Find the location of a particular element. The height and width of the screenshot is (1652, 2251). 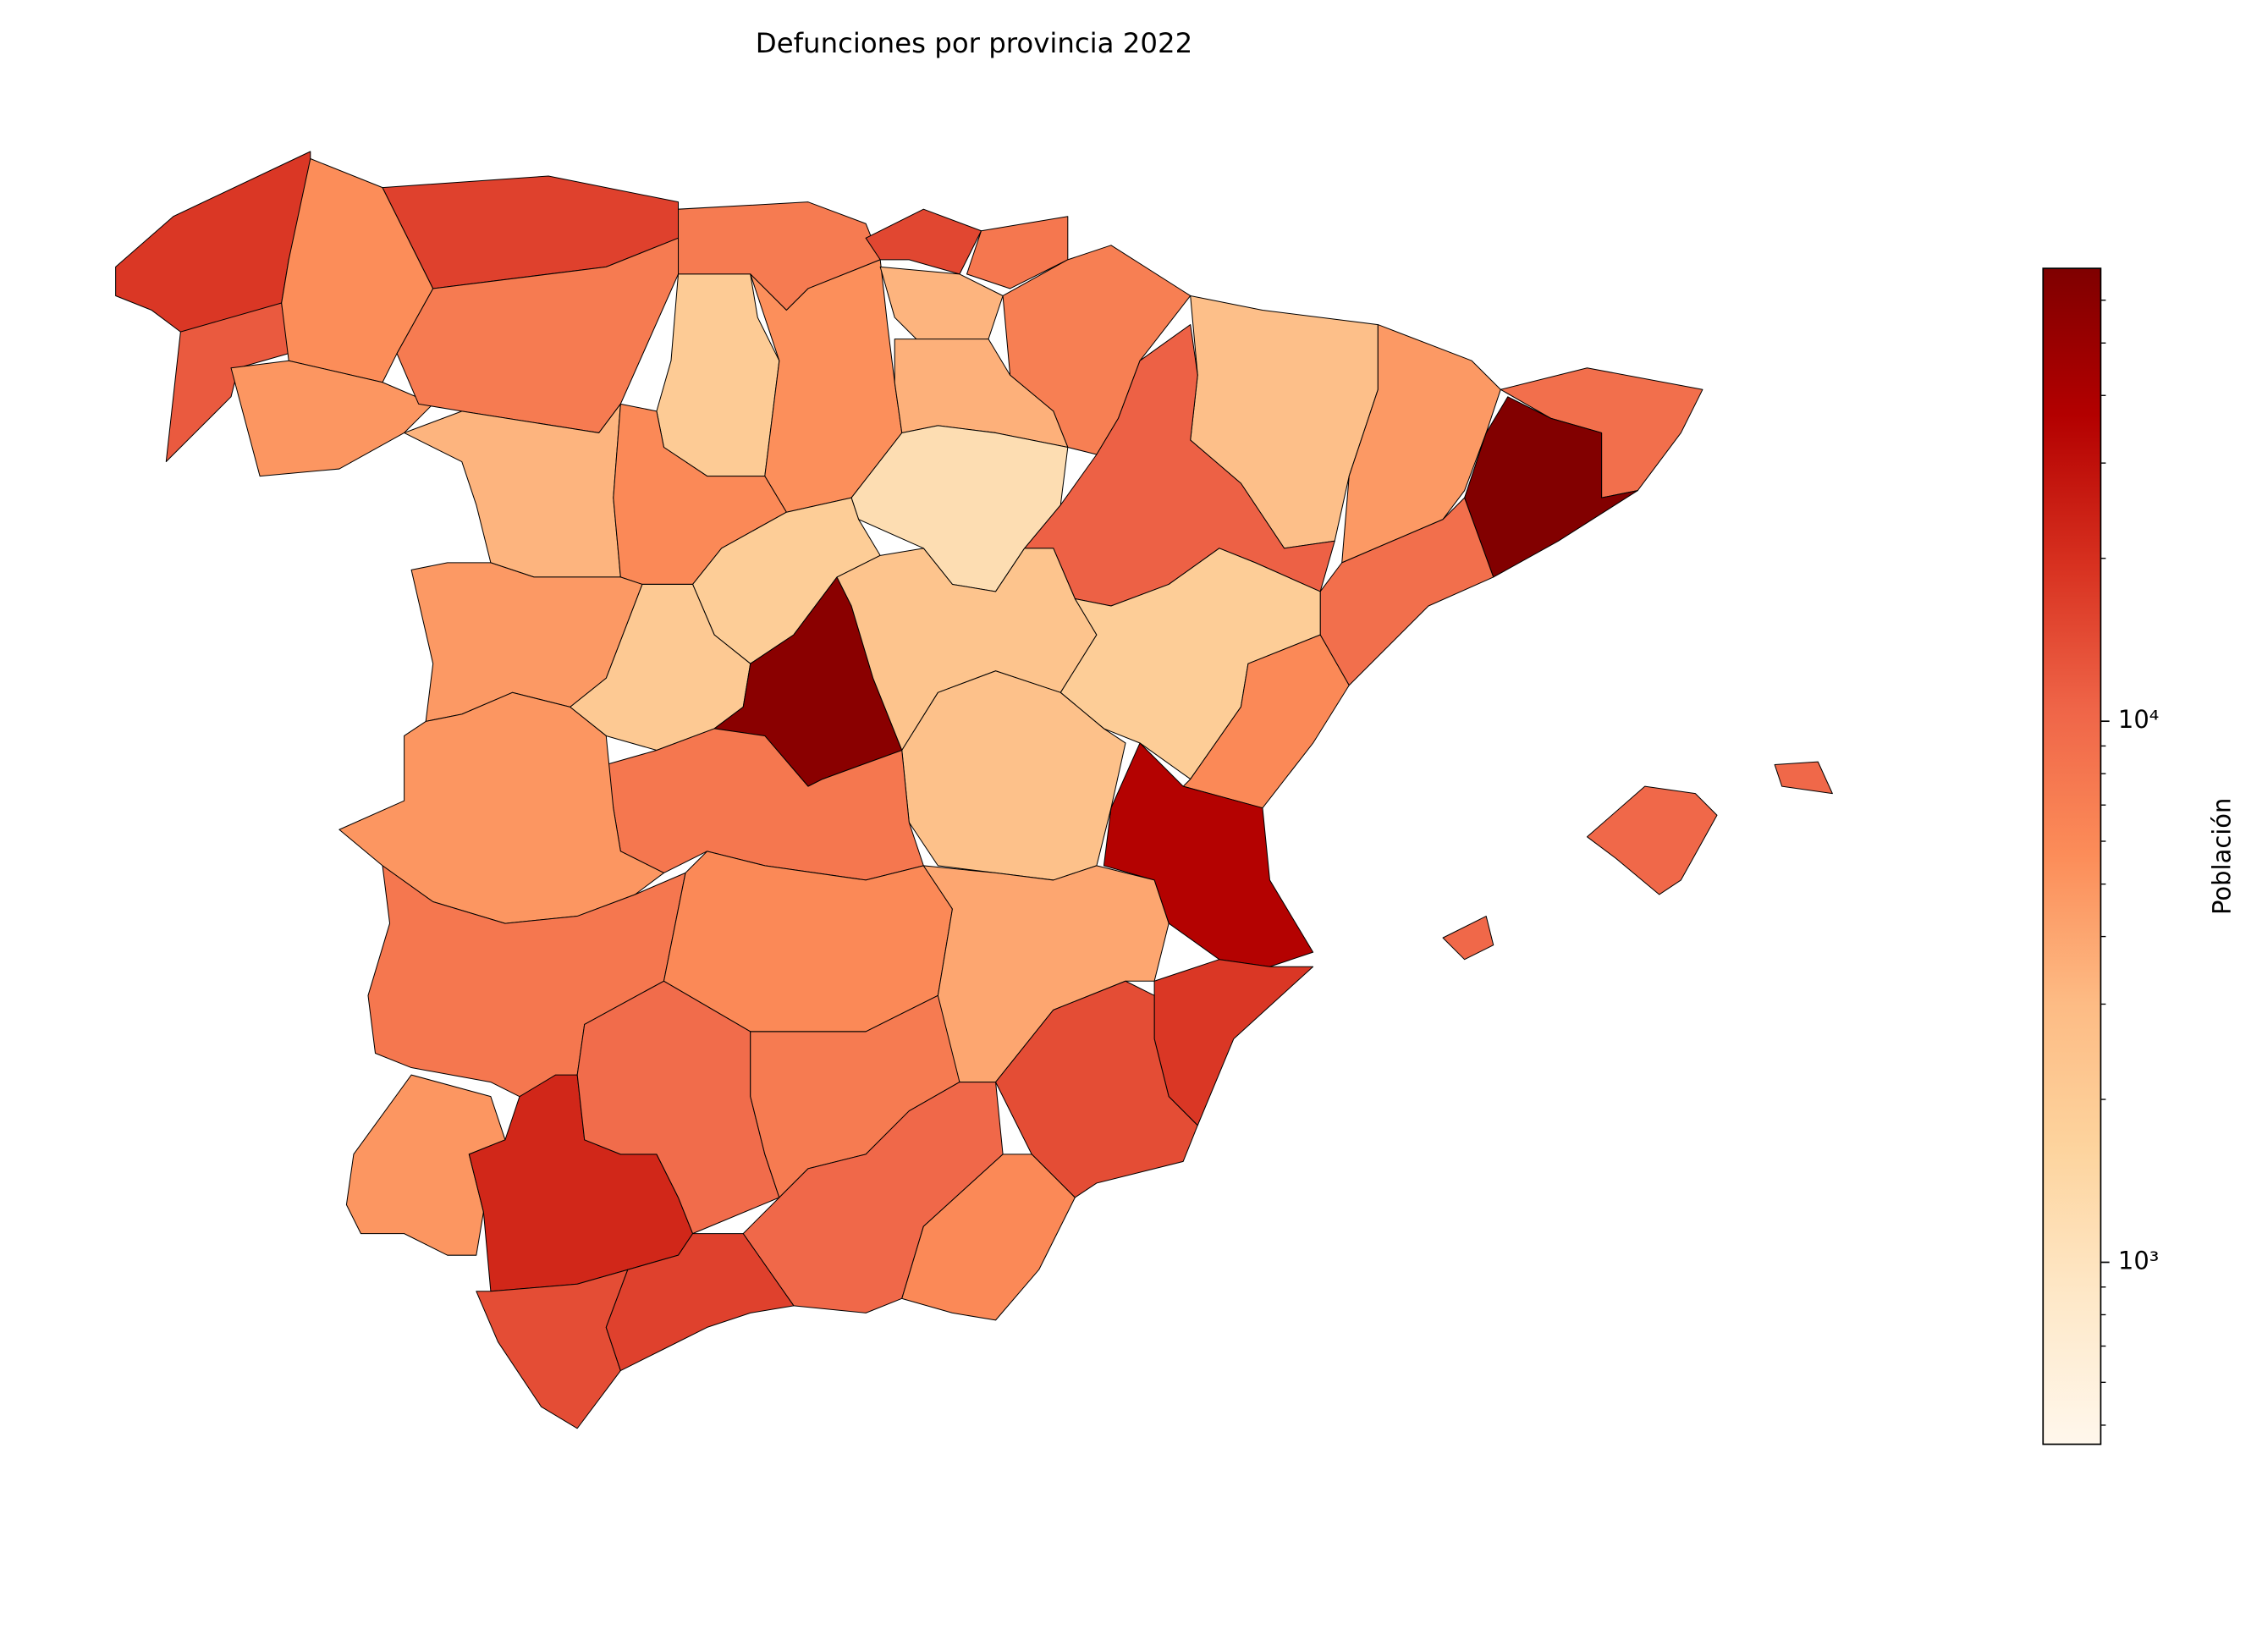

colorbar: 10³ 10⁴ Población is located at coordinates (2139, 856).